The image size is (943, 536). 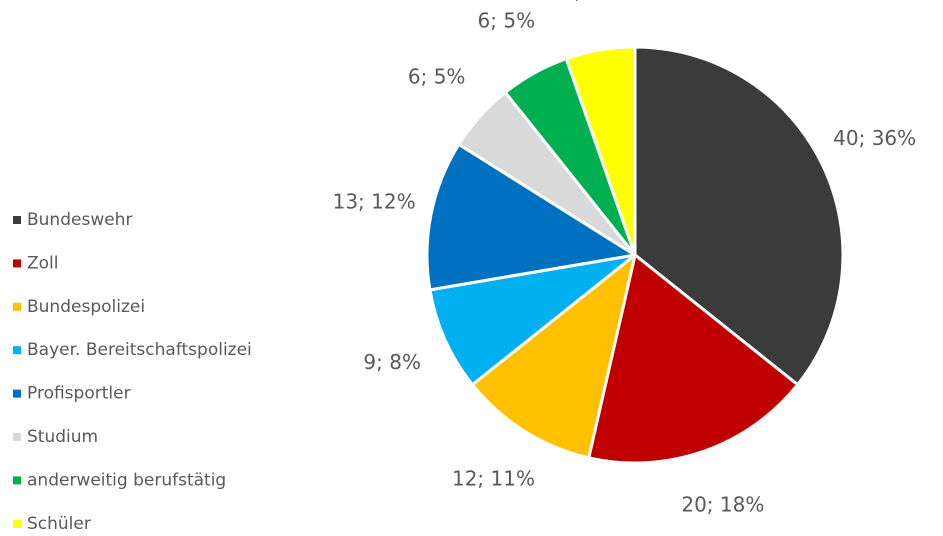 What do you see at coordinates (392, 362) in the screenshot?
I see `data-label: 9; 8%` at bounding box center [392, 362].